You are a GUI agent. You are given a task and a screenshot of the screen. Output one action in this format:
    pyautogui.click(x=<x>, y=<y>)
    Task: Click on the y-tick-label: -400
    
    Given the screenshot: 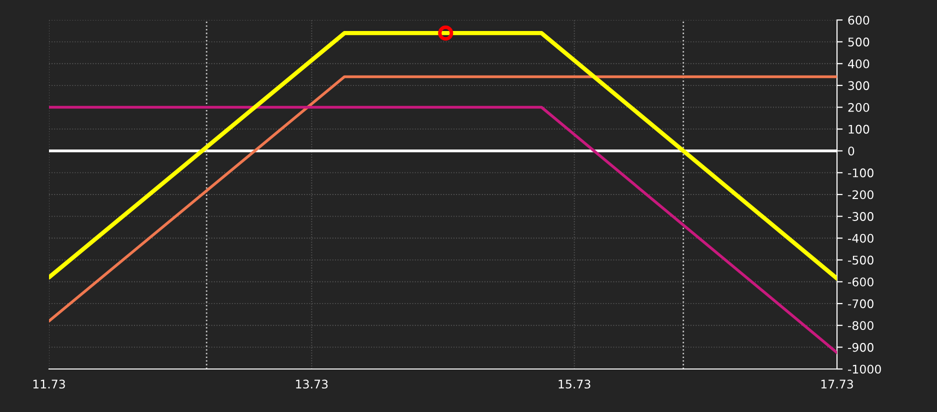 What is the action you would take?
    pyautogui.click(x=861, y=238)
    